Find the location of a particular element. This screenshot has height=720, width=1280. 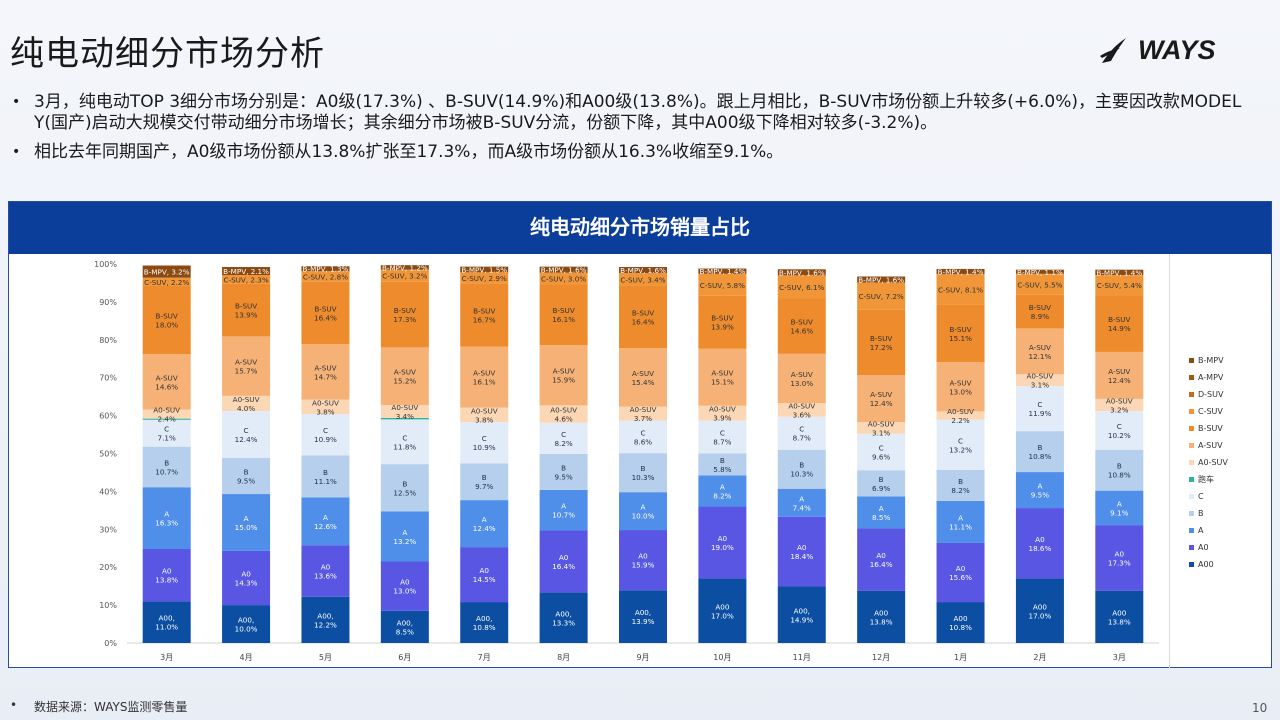

data-label: A0-SUV 3.1% is located at coordinates (1040, 381).